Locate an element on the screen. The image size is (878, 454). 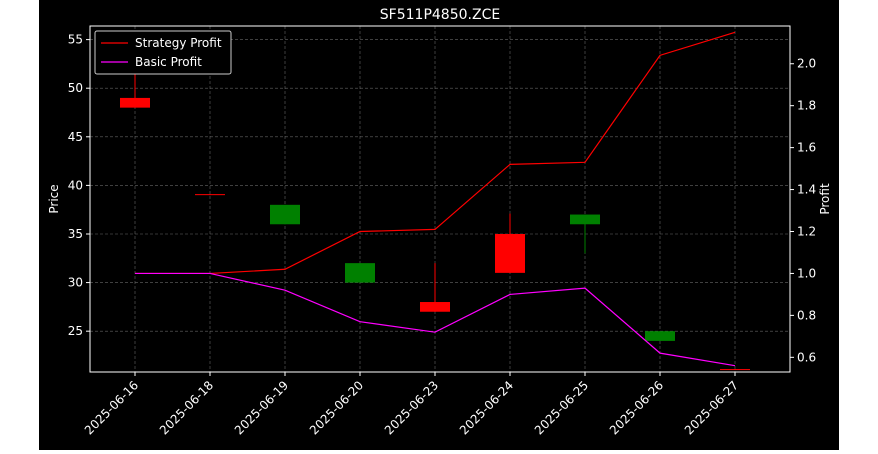
y-tick-label-right: 1.8 is located at coordinates (806, 106).